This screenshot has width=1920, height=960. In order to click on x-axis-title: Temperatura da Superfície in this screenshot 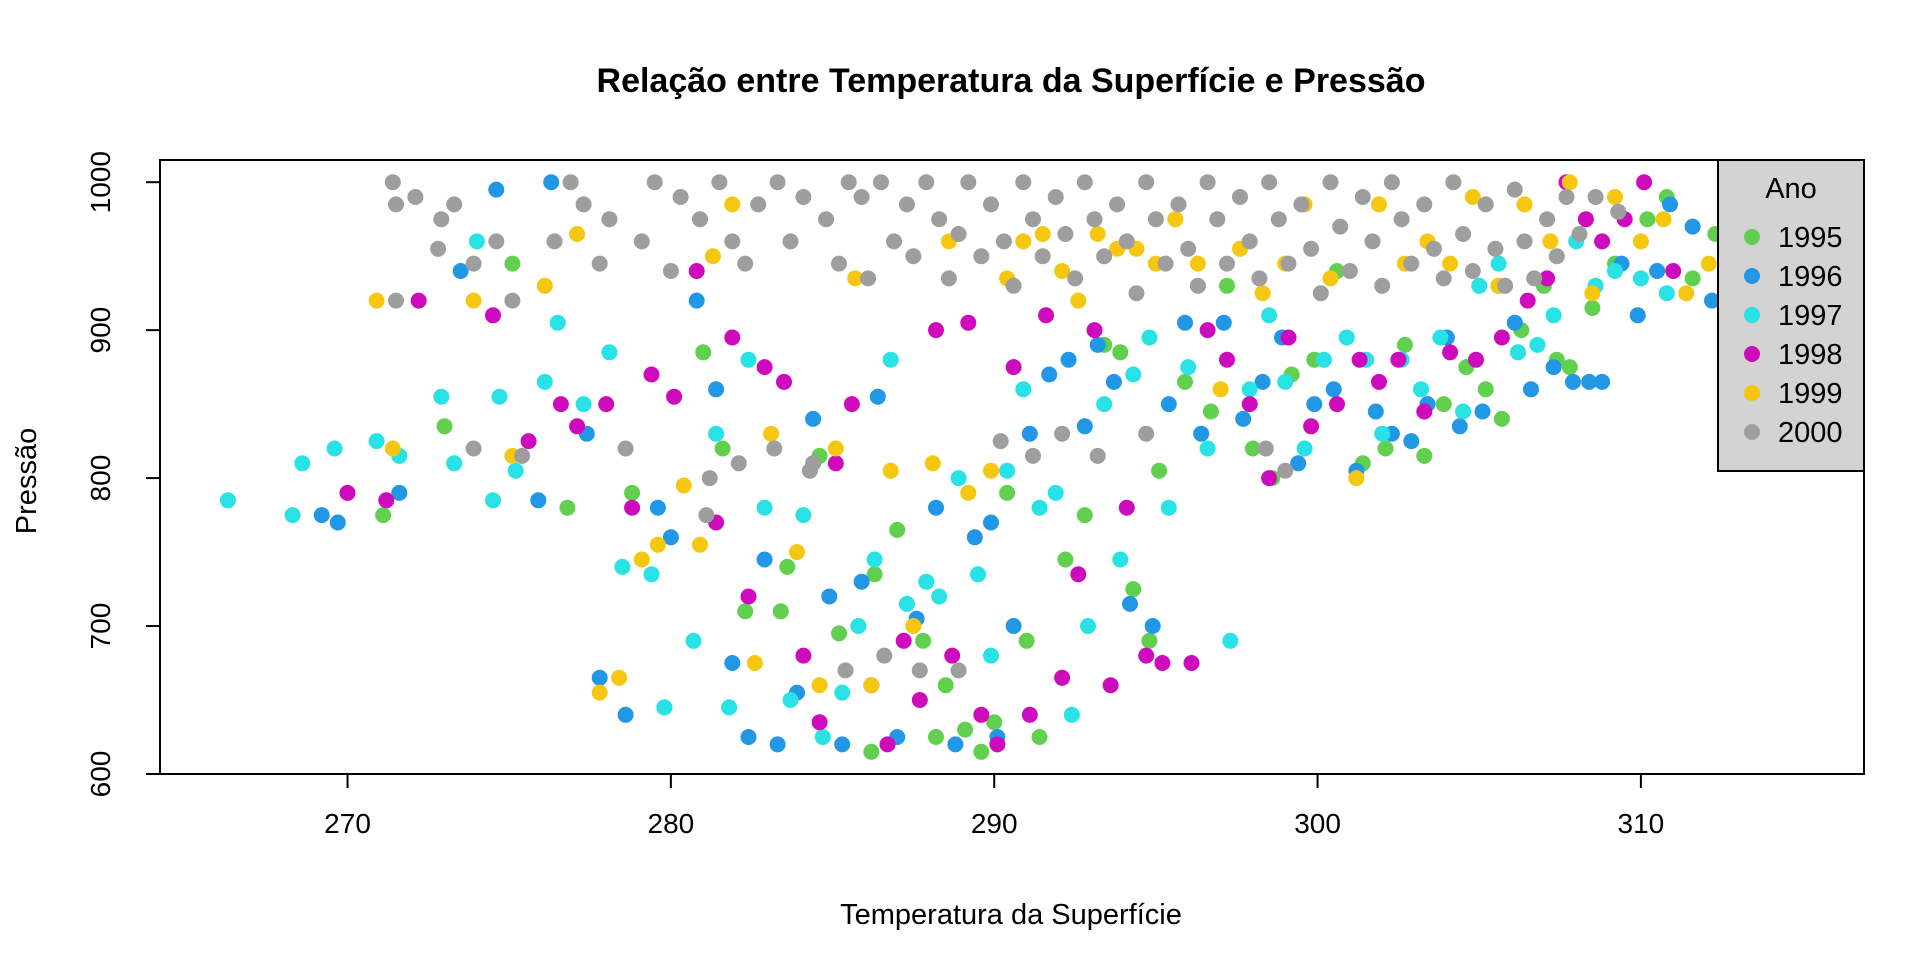, I will do `click(1011, 915)`.